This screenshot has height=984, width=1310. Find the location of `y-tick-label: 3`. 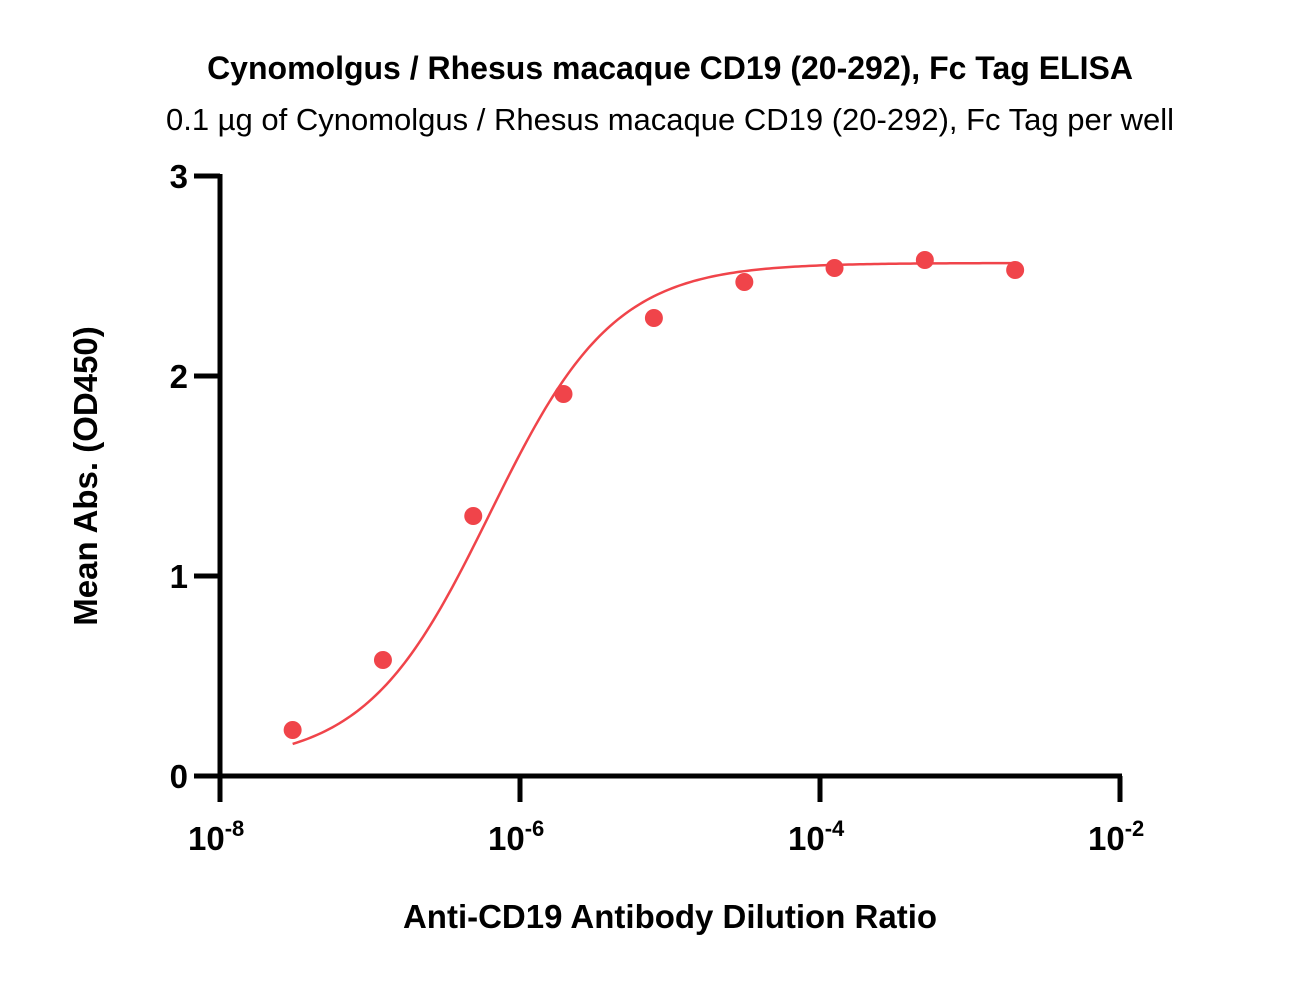

y-tick-label: 3 is located at coordinates (179, 176).